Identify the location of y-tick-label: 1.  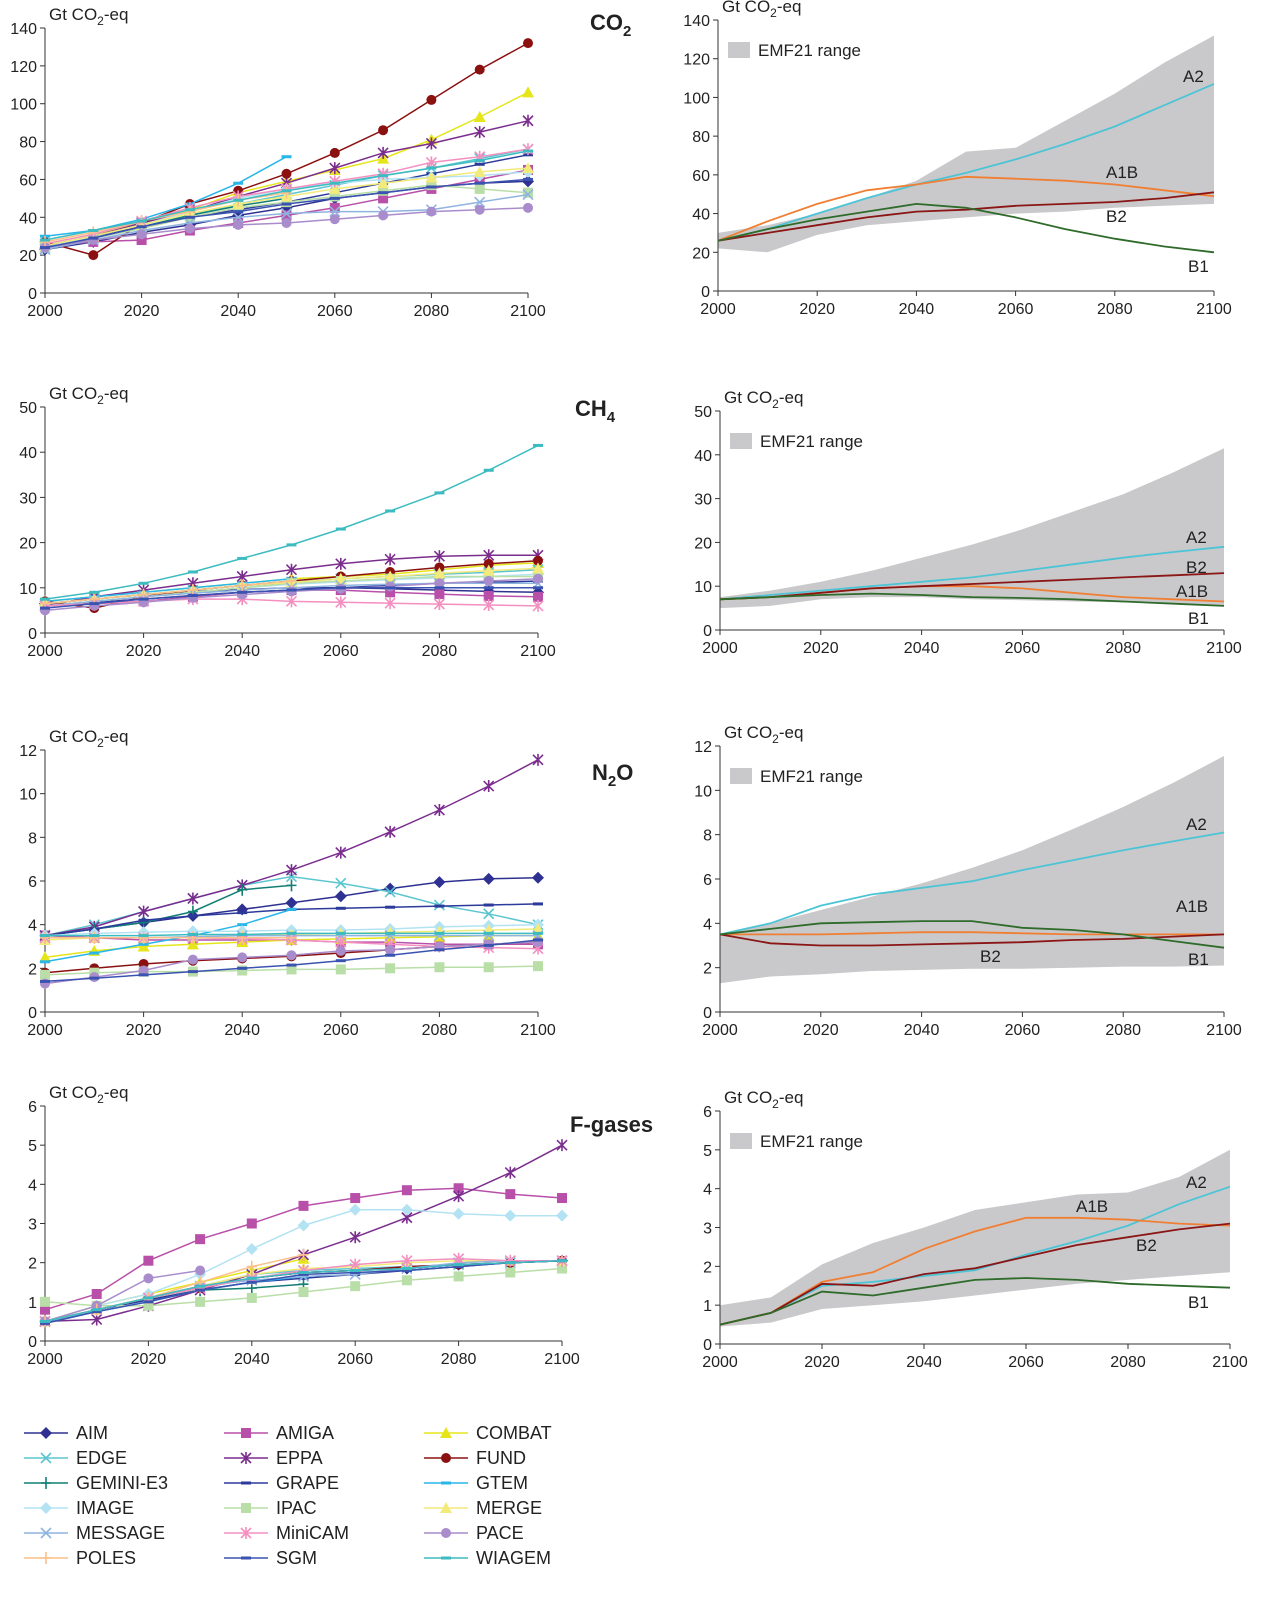
(32, 1303).